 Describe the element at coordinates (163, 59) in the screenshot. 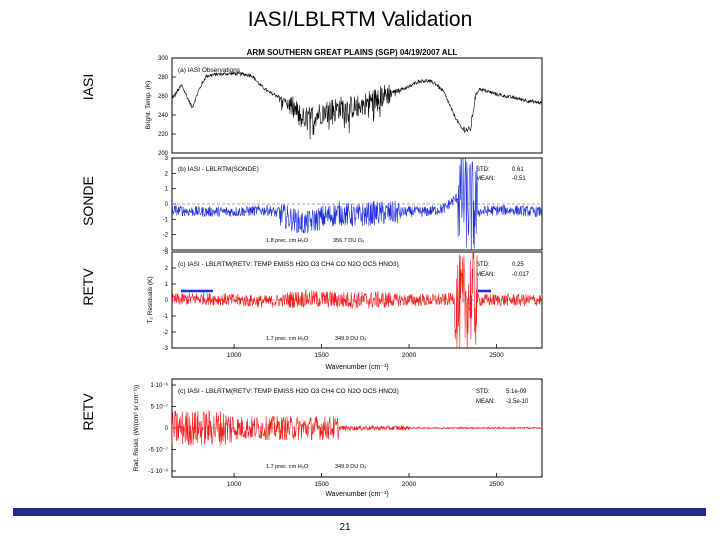

I see `panel-a-ytick-label: 300` at that location.